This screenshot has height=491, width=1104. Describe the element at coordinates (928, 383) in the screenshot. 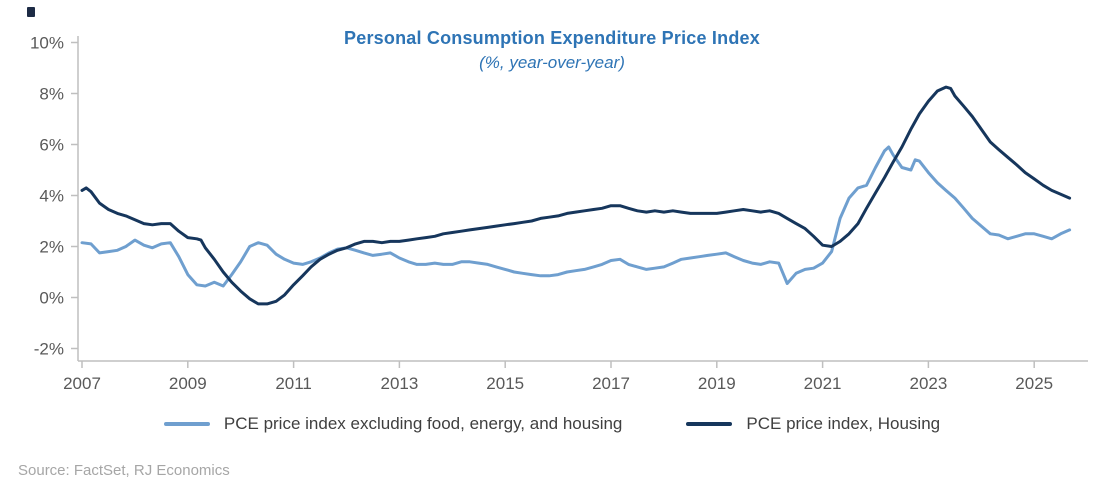

I see `x-tick-label: 2023` at that location.